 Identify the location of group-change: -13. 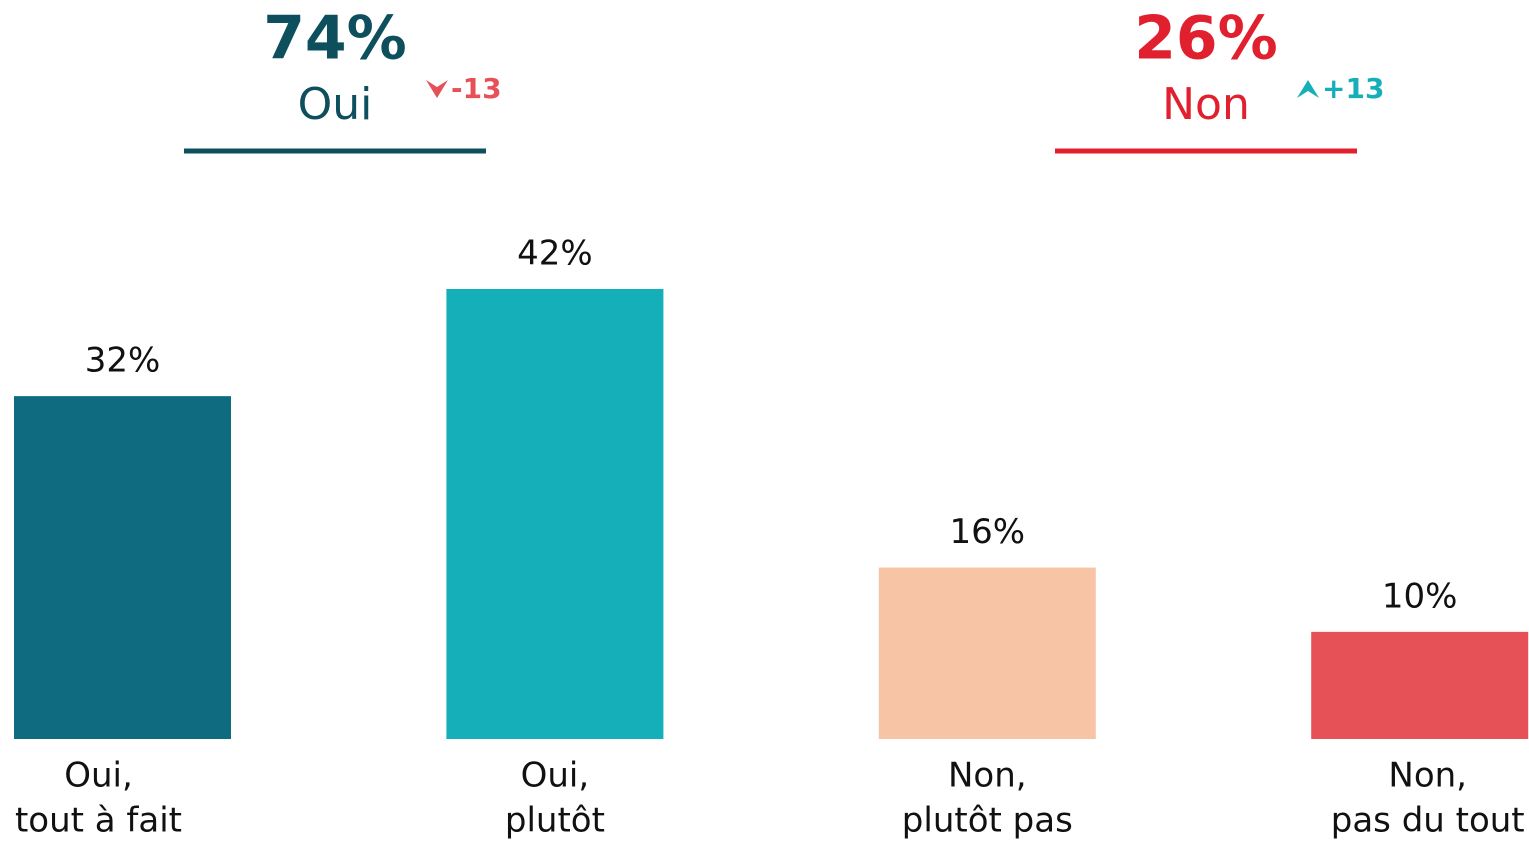
(476, 88).